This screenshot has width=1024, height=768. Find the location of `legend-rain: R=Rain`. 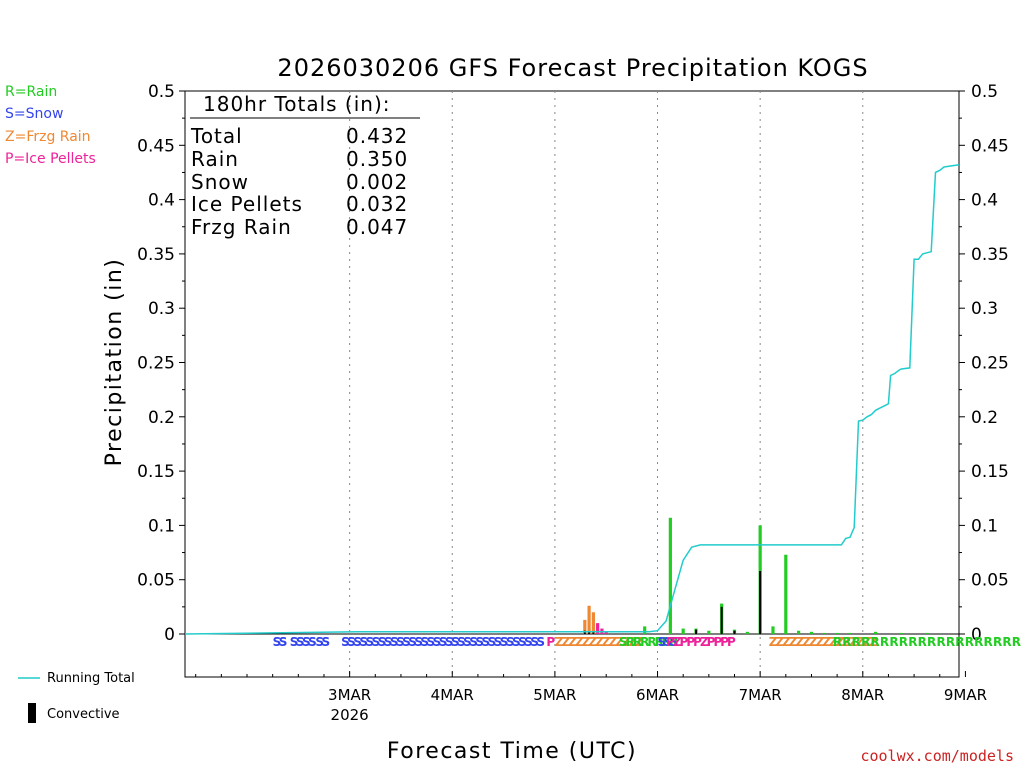

legend-rain: R=Rain is located at coordinates (31, 92).